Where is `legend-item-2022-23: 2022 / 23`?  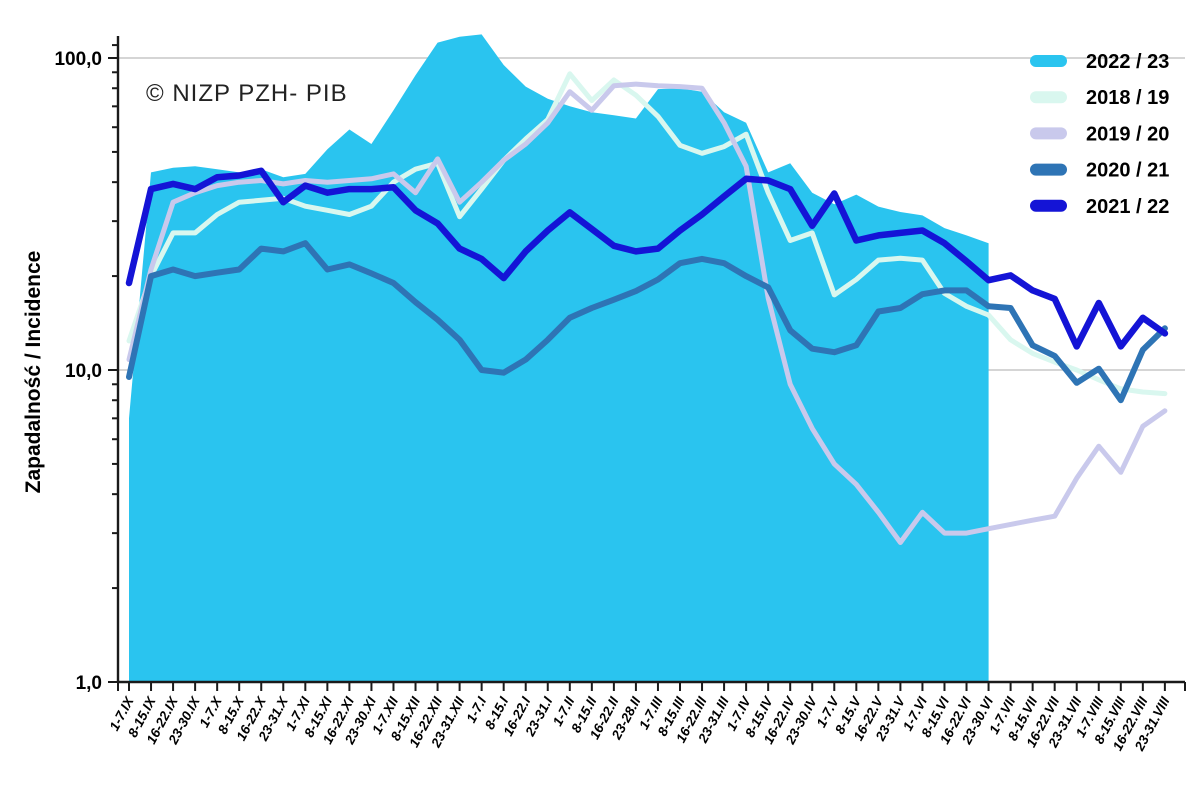 legend-item-2022-23: 2022 / 23 is located at coordinates (1099, 62).